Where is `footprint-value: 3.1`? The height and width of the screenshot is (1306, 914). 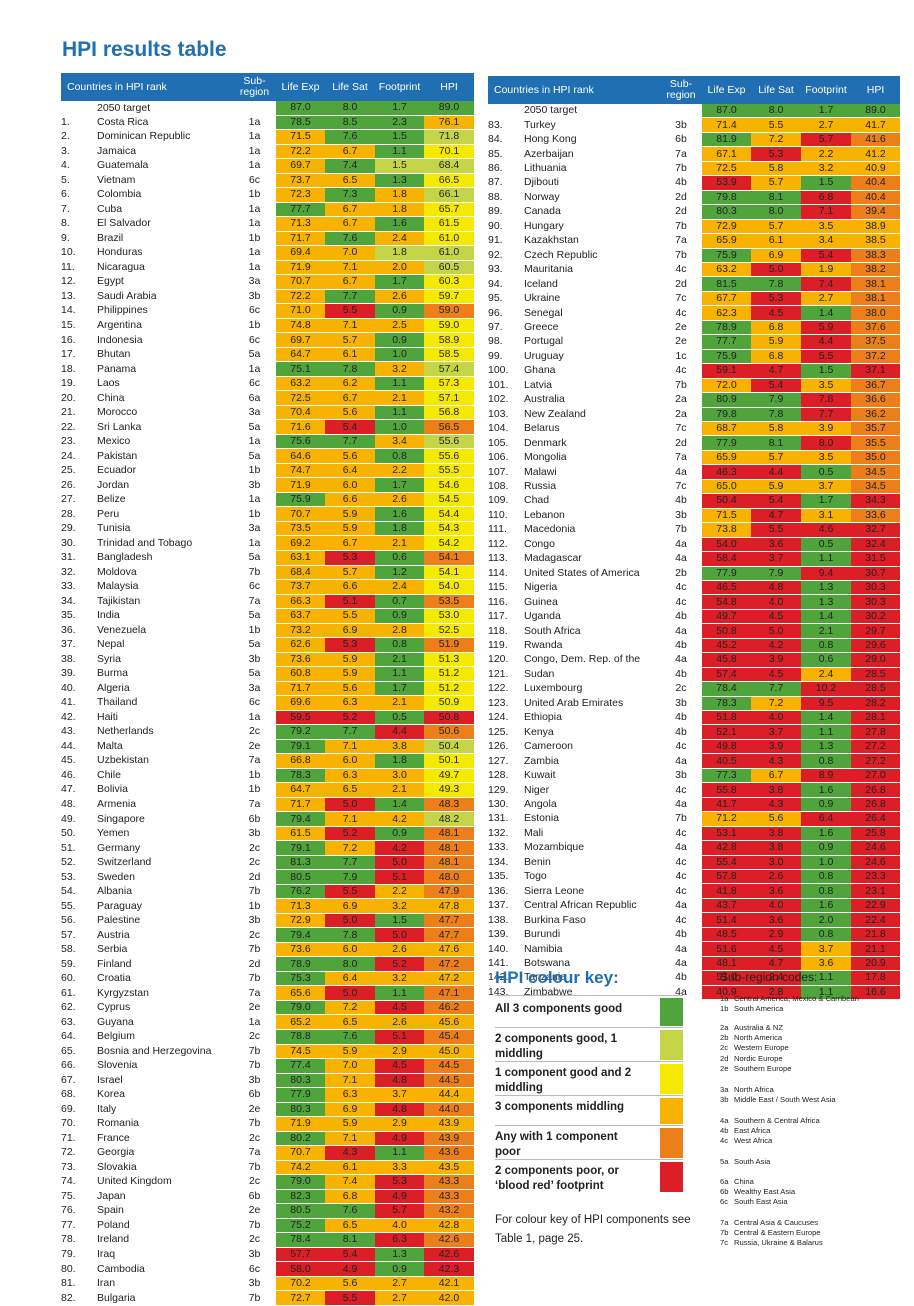
footprint-value: 3.1 is located at coordinates (826, 516).